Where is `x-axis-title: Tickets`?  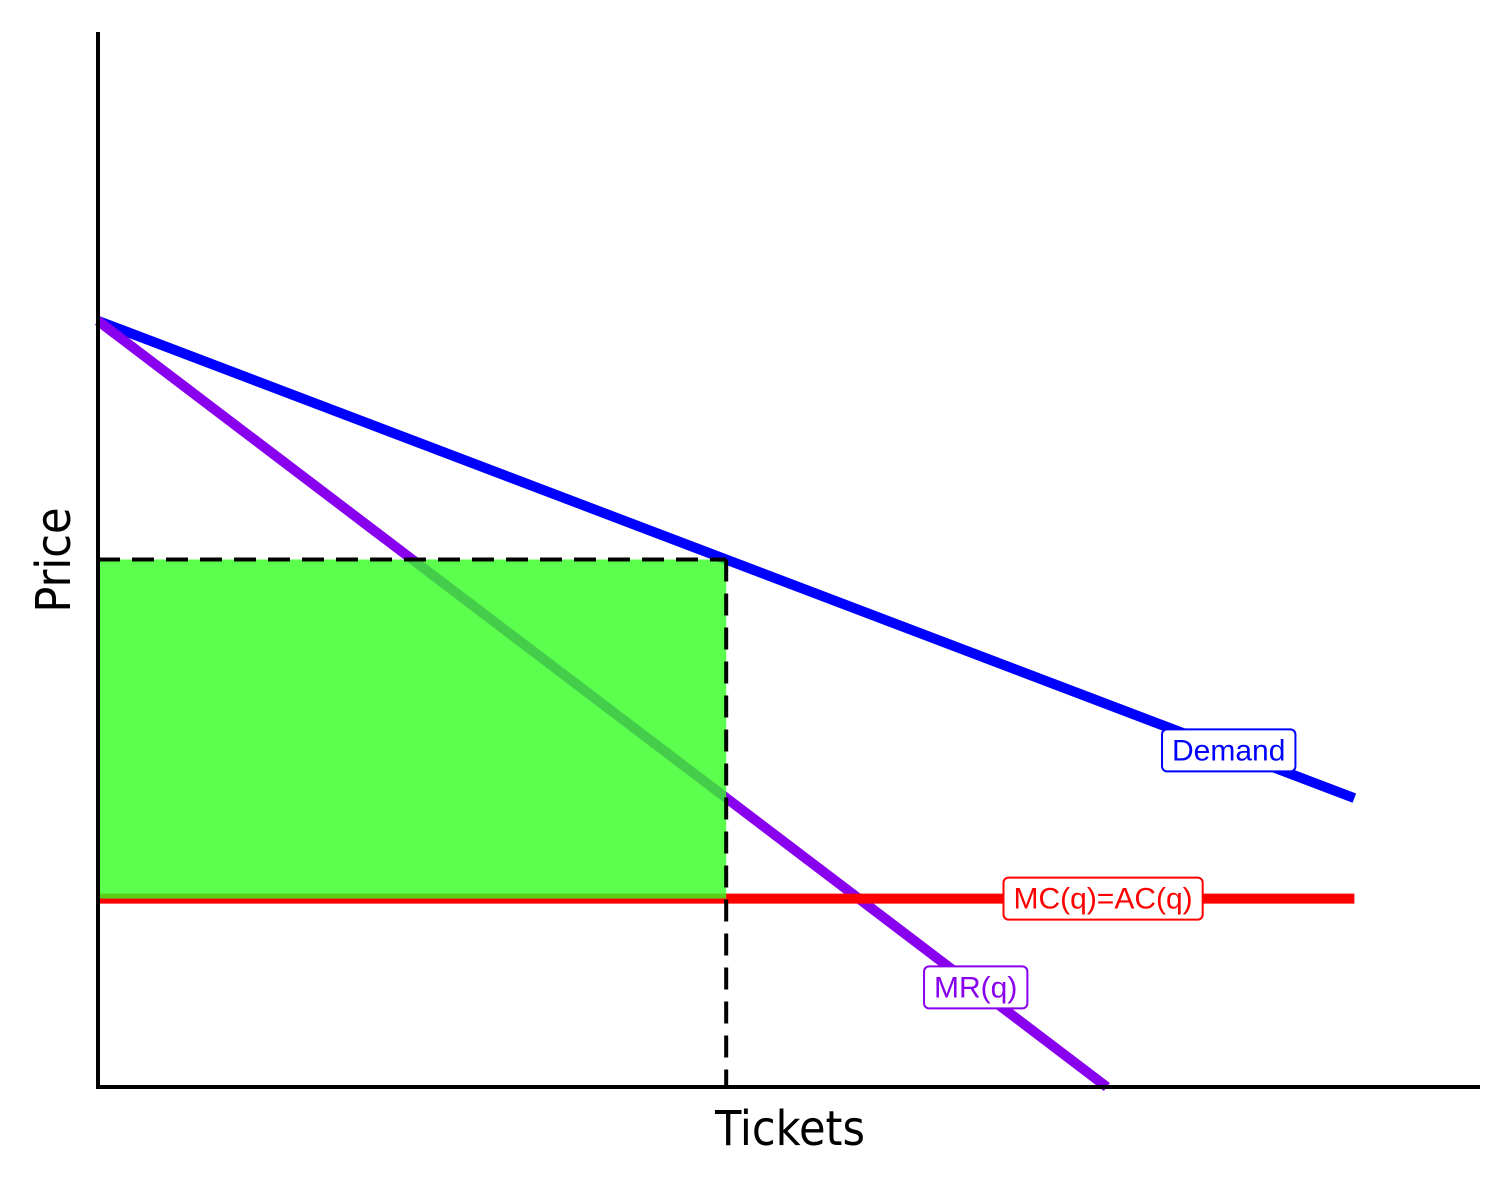
x-axis-title: Tickets is located at coordinates (789, 1129).